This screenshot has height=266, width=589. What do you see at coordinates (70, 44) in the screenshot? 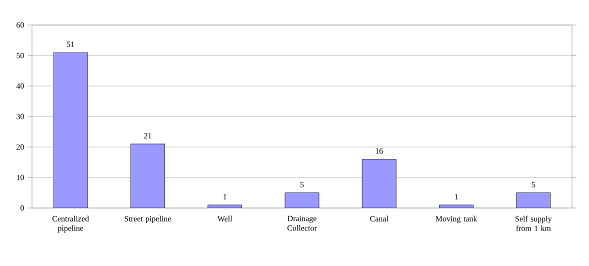
I see `data-label: 51` at bounding box center [70, 44].